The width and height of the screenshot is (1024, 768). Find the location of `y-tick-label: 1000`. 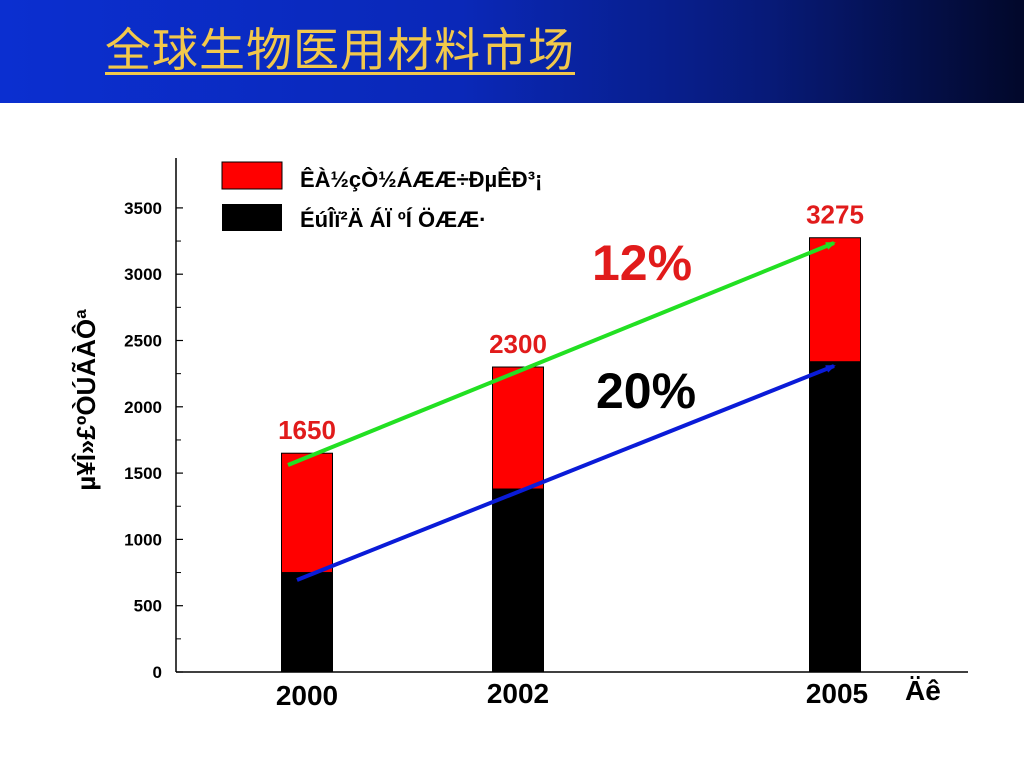

y-tick-label: 1000 is located at coordinates (143, 539).